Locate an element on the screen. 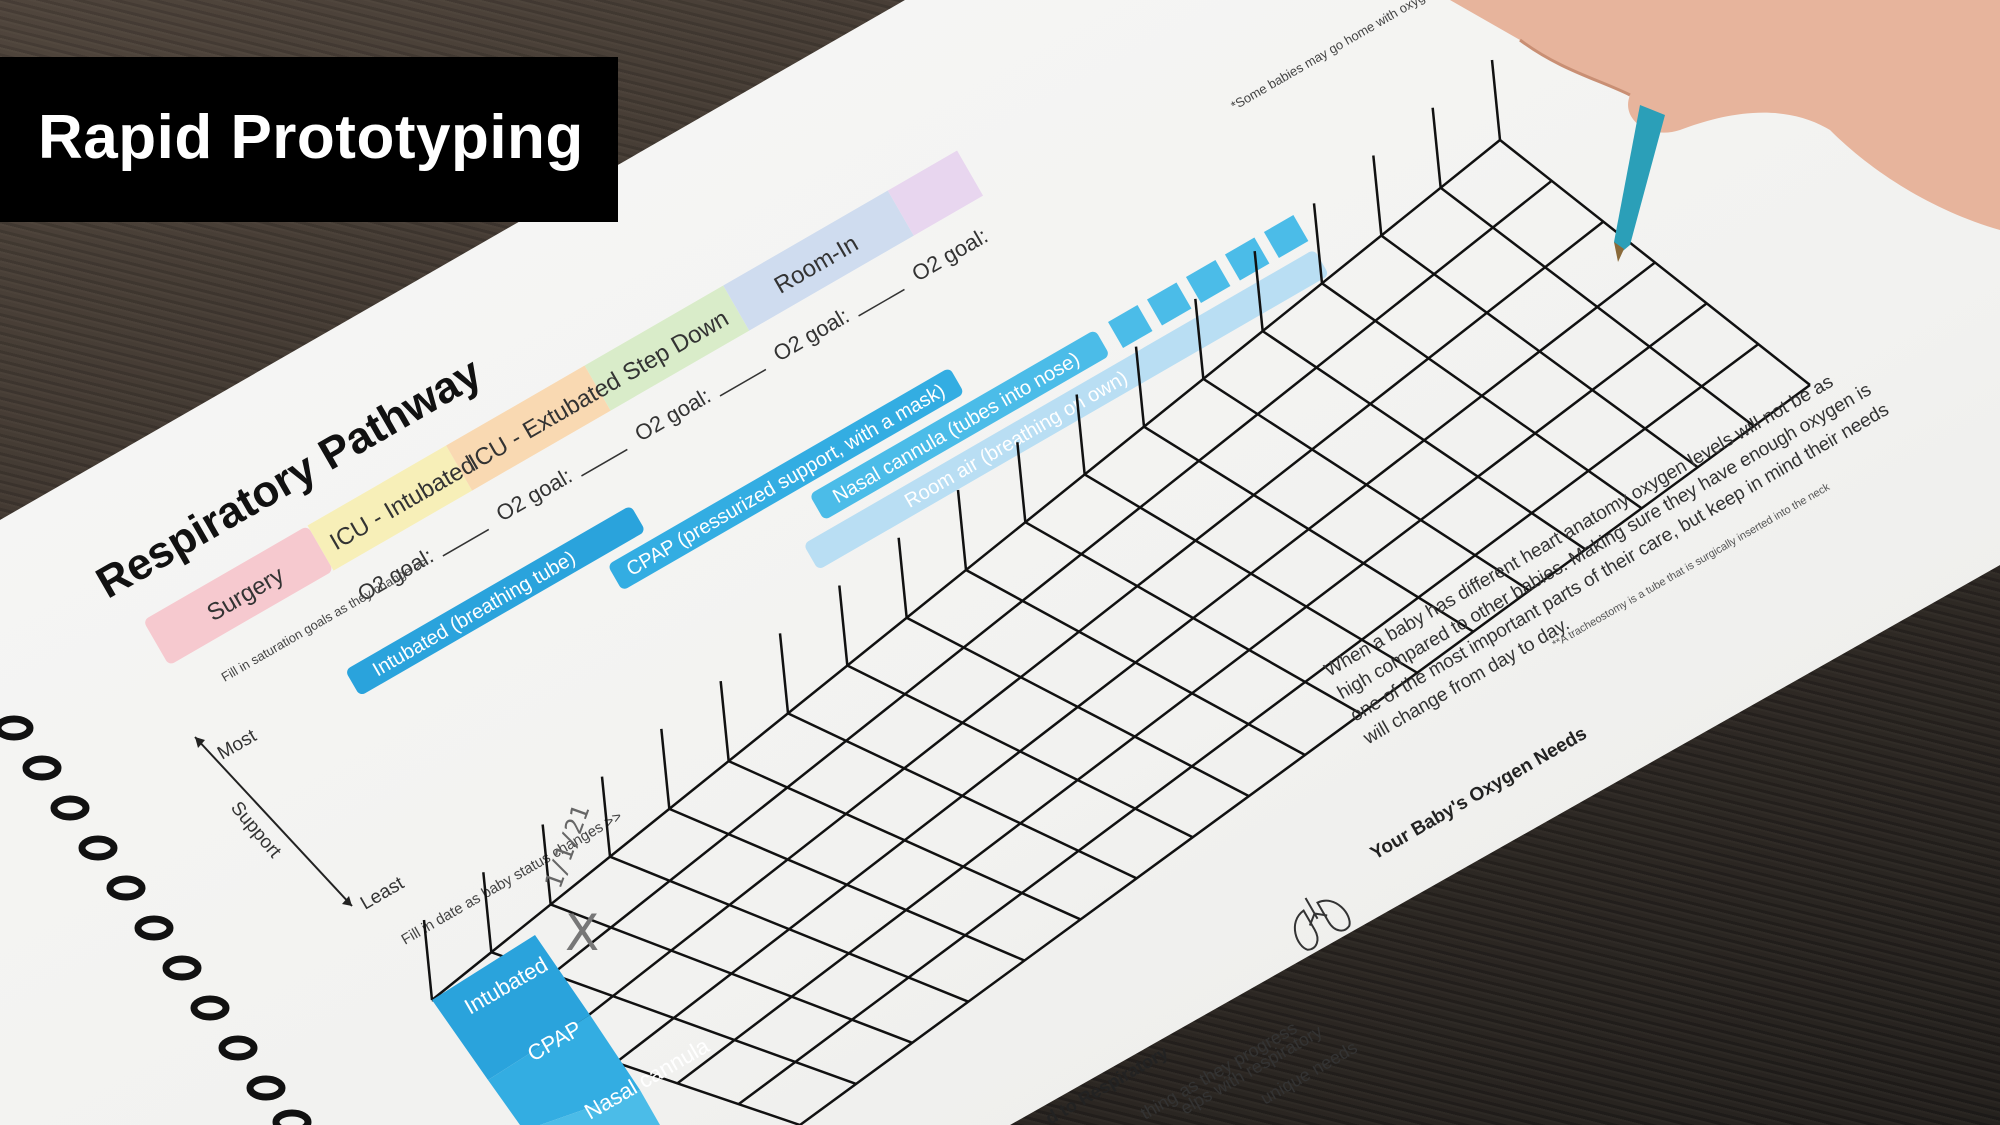 This screenshot has width=2000, height=1125. support-bar-room-air is located at coordinates (1066, 409).